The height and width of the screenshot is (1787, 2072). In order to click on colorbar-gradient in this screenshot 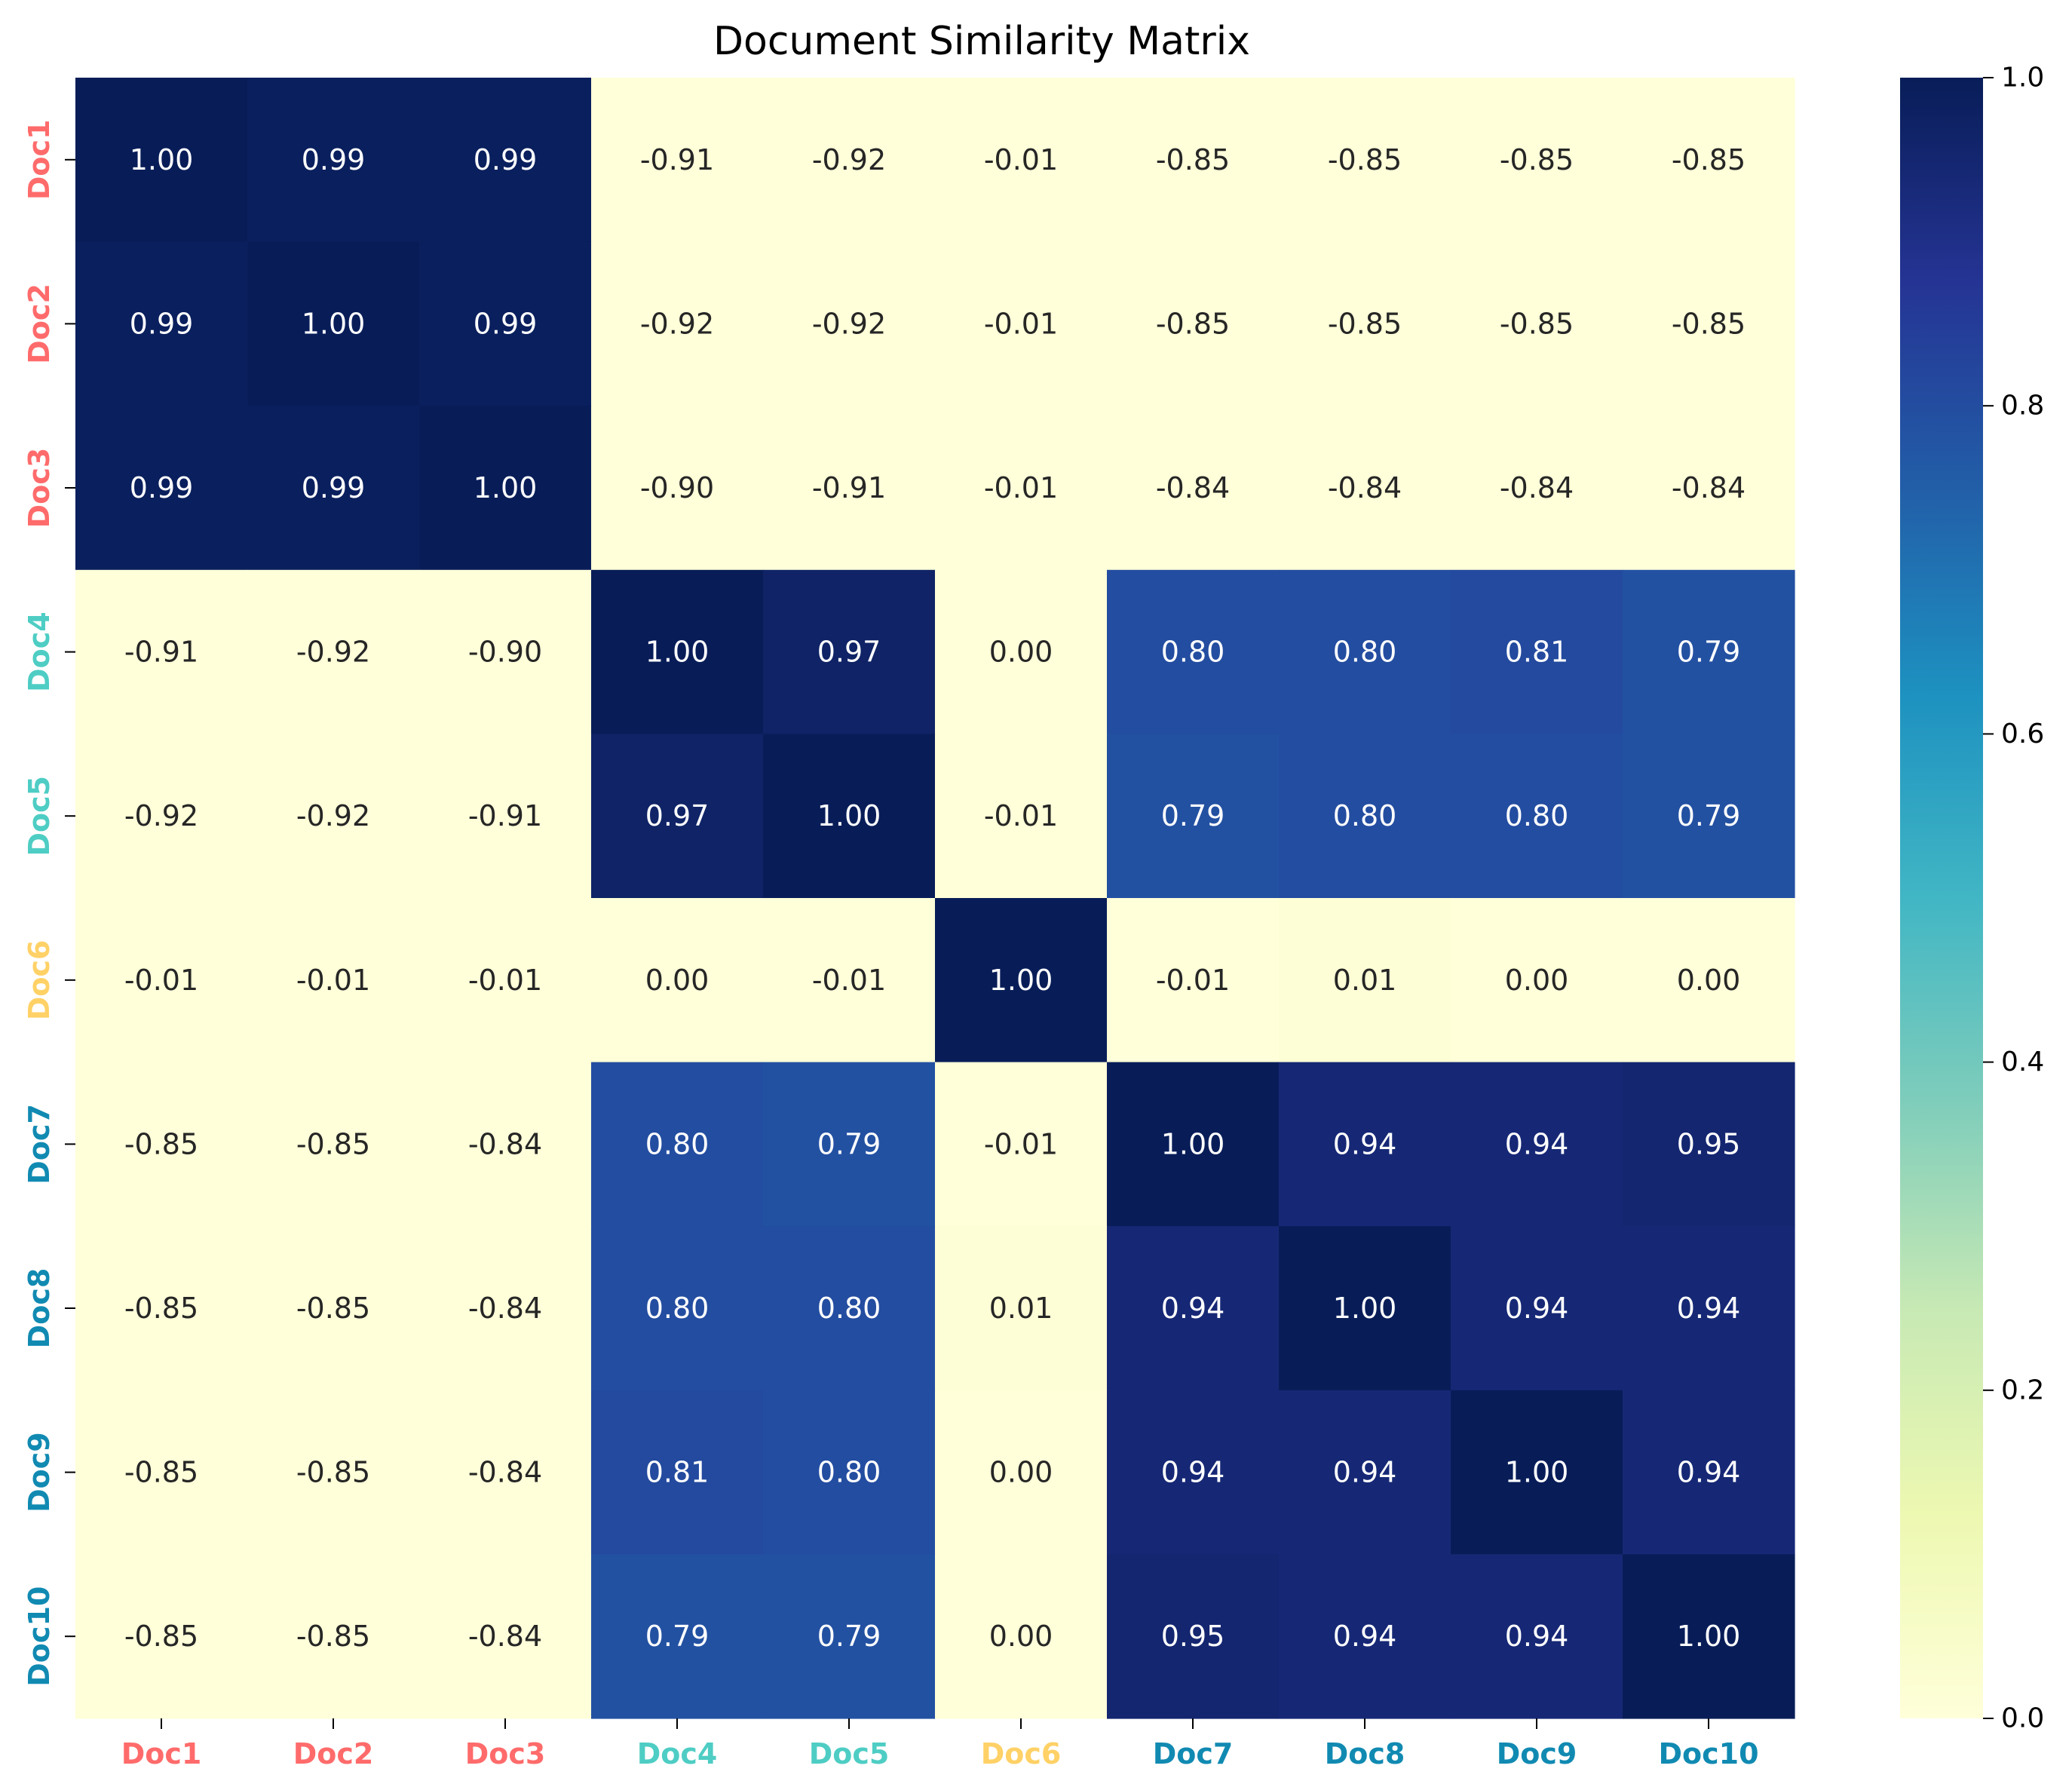, I will do `click(1941, 898)`.